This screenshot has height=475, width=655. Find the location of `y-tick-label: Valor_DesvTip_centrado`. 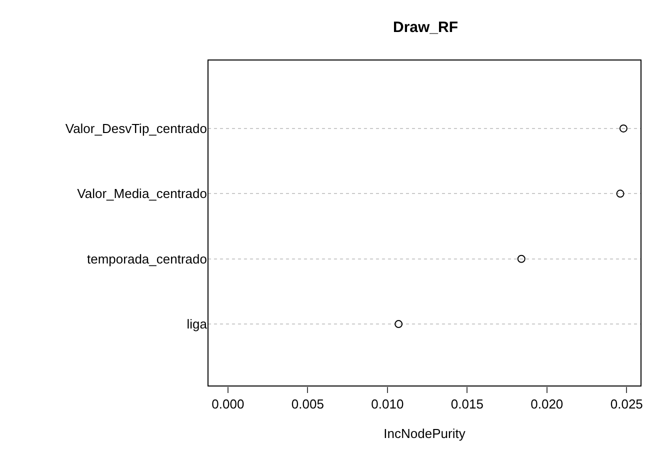

y-tick-label: Valor_DesvTip_centrado is located at coordinates (136, 128).